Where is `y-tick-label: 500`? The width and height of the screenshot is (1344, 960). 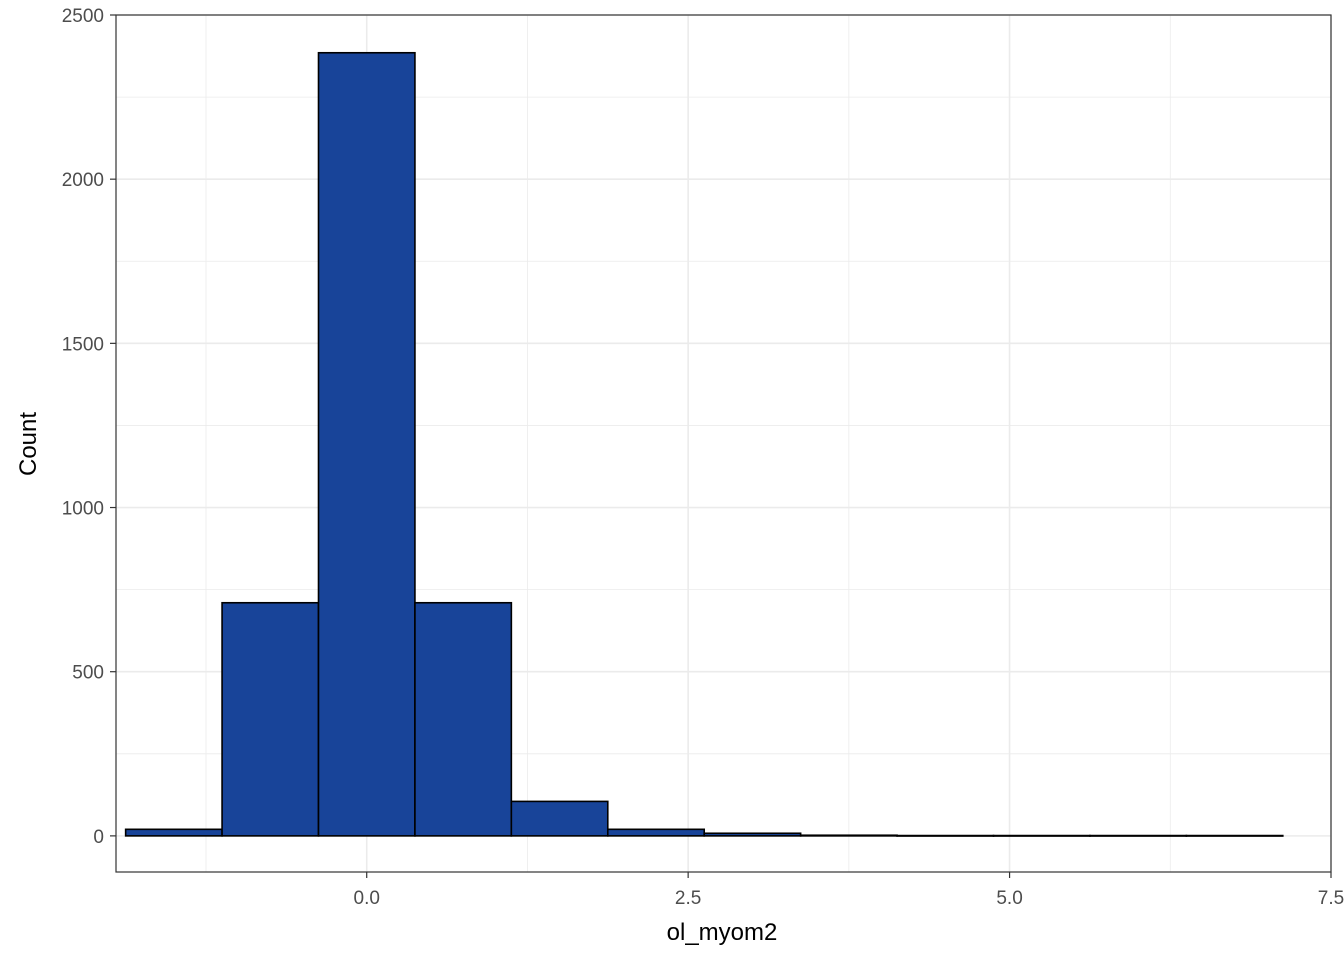 y-tick-label: 500 is located at coordinates (88, 673).